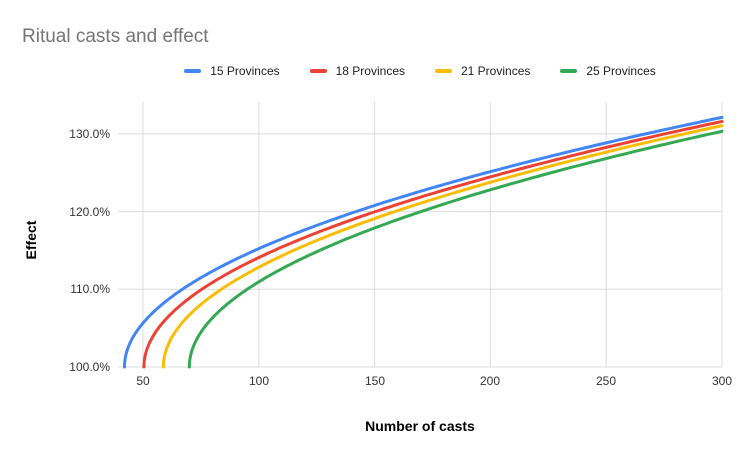 The height and width of the screenshot is (461, 745). Describe the element at coordinates (89, 212) in the screenshot. I see `y-tick-label-120: 120.0%` at that location.